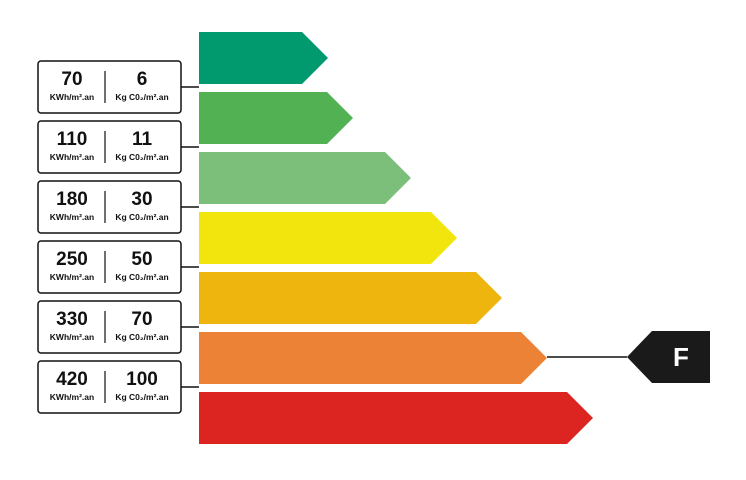 This screenshot has width=746, height=480. What do you see at coordinates (71, 79) in the screenshot?
I see `energy-value: 70` at bounding box center [71, 79].